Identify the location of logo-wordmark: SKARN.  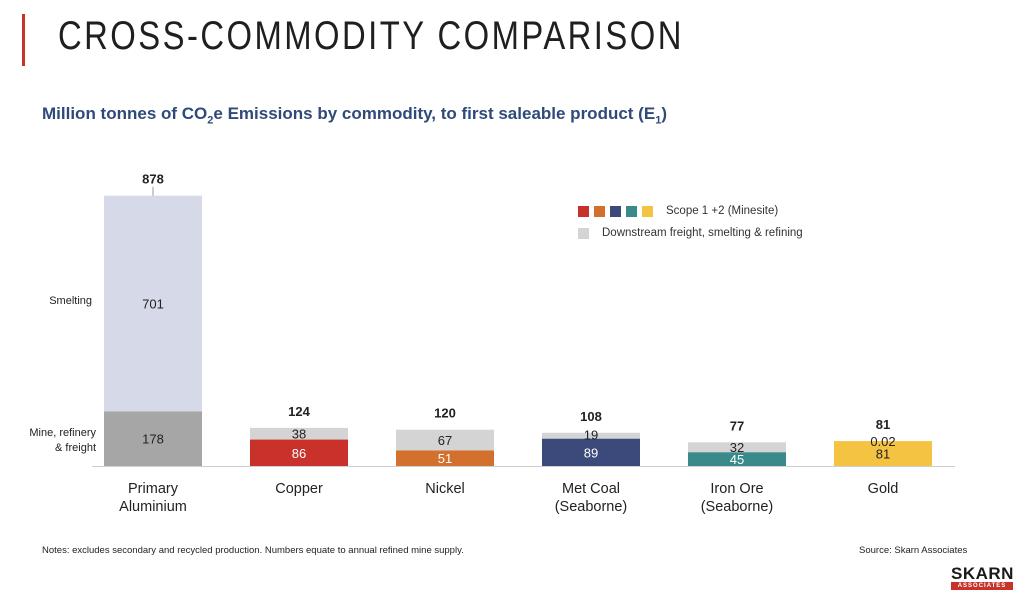
(982, 573).